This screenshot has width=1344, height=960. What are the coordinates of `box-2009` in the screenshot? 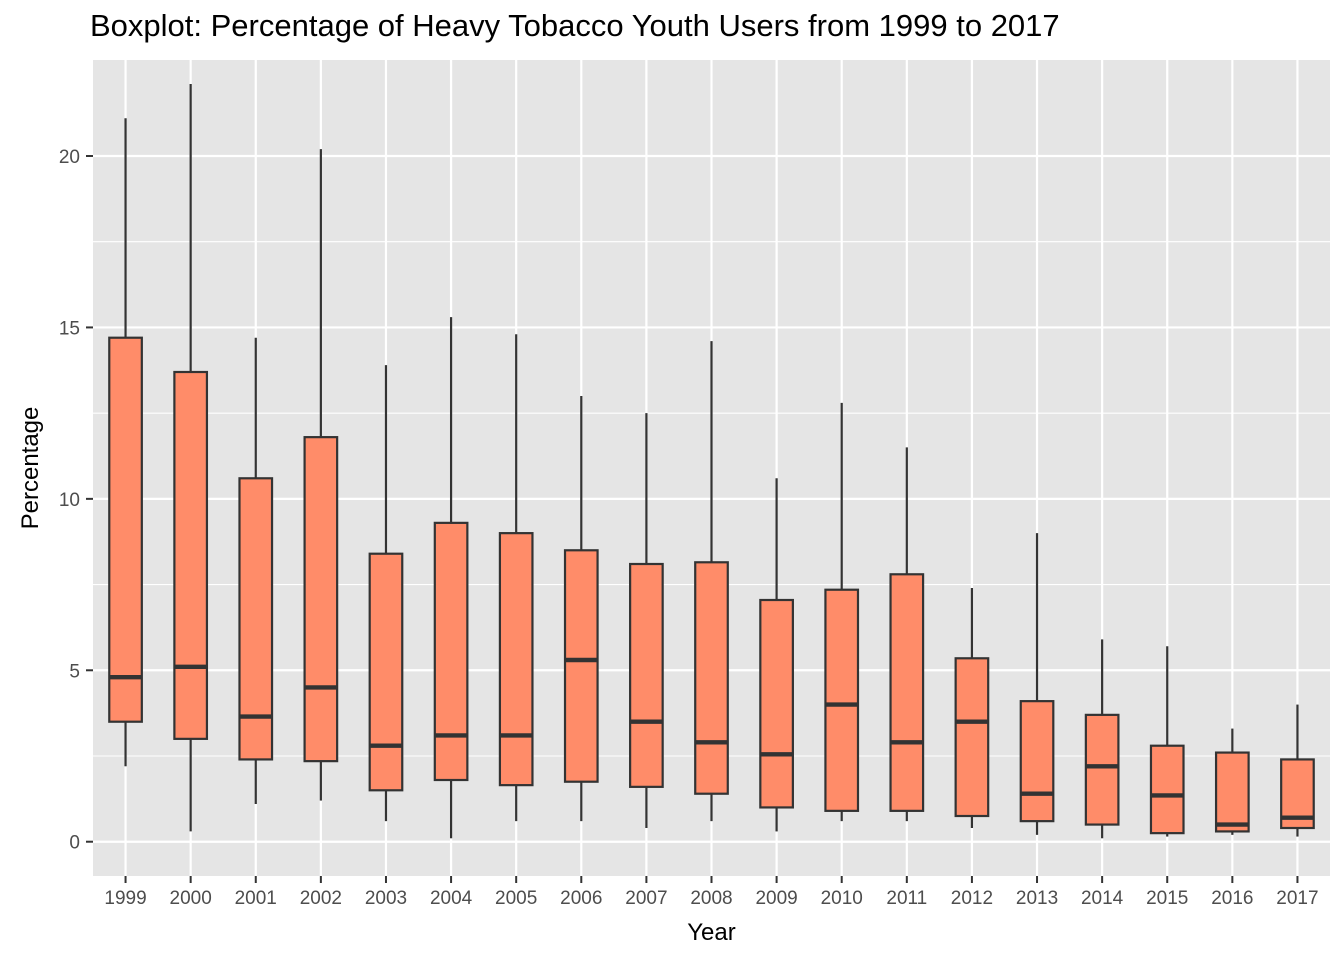 It's located at (776, 655).